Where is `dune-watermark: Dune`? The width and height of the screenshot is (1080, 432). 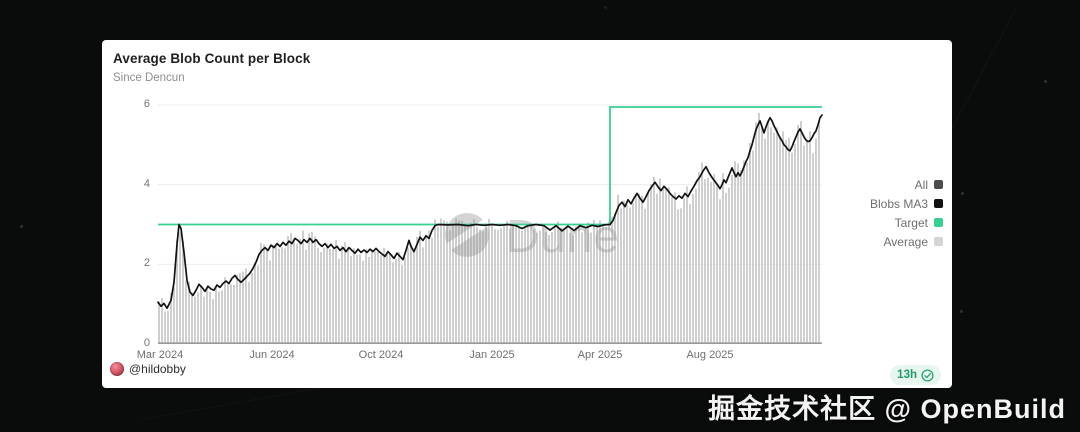
dune-watermark: Dune is located at coordinates (532, 236).